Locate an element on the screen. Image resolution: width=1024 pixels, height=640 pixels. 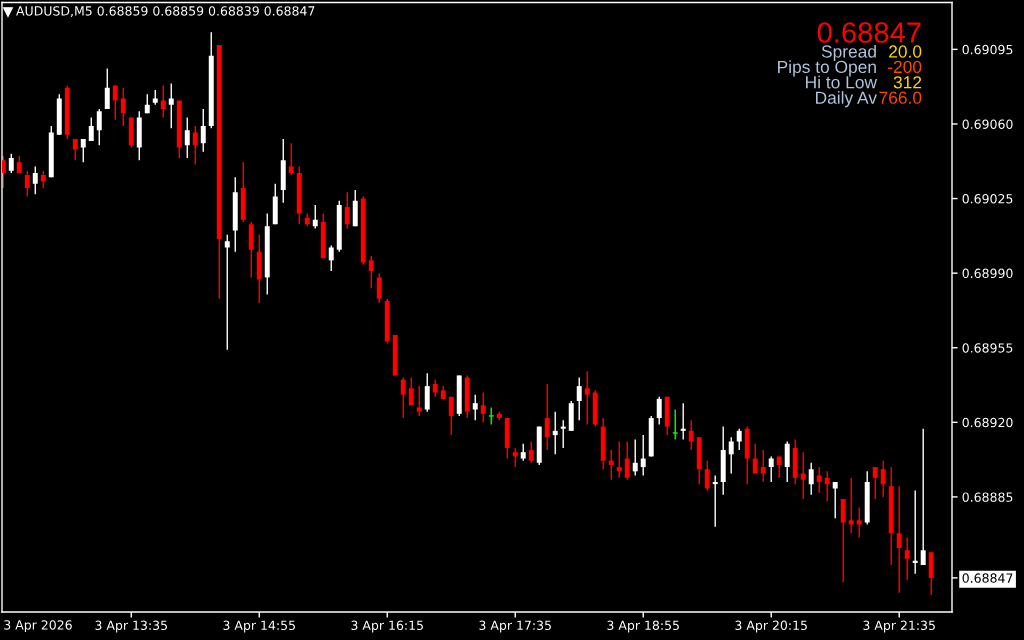
x-tick-label: 3 Apr 20:15 is located at coordinates (771, 626).